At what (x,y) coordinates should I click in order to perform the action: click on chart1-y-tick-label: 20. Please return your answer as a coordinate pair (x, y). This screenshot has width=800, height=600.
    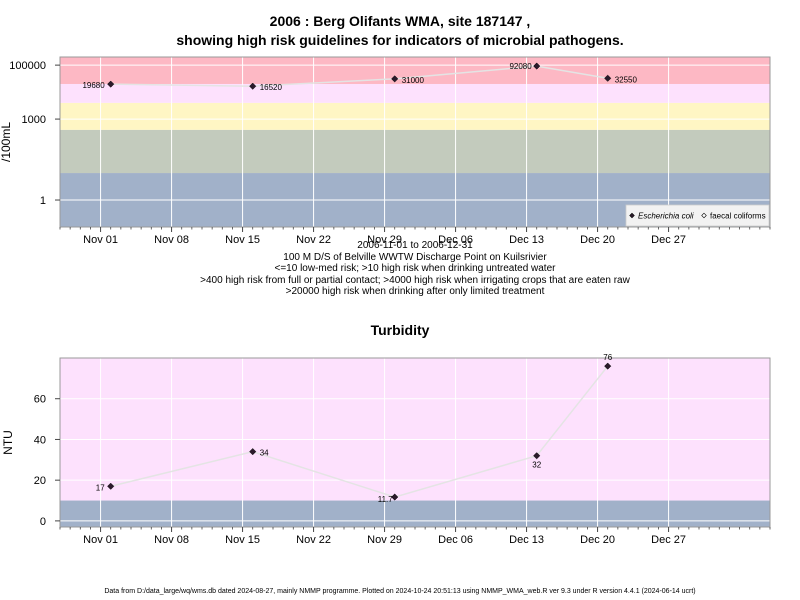
    Looking at the image, I should click on (40, 481).